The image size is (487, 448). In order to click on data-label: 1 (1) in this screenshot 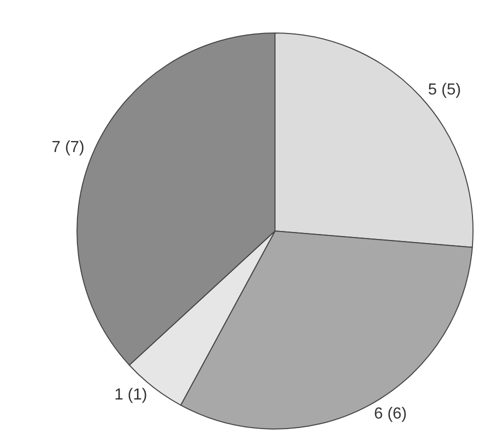, I will do `click(131, 395)`.